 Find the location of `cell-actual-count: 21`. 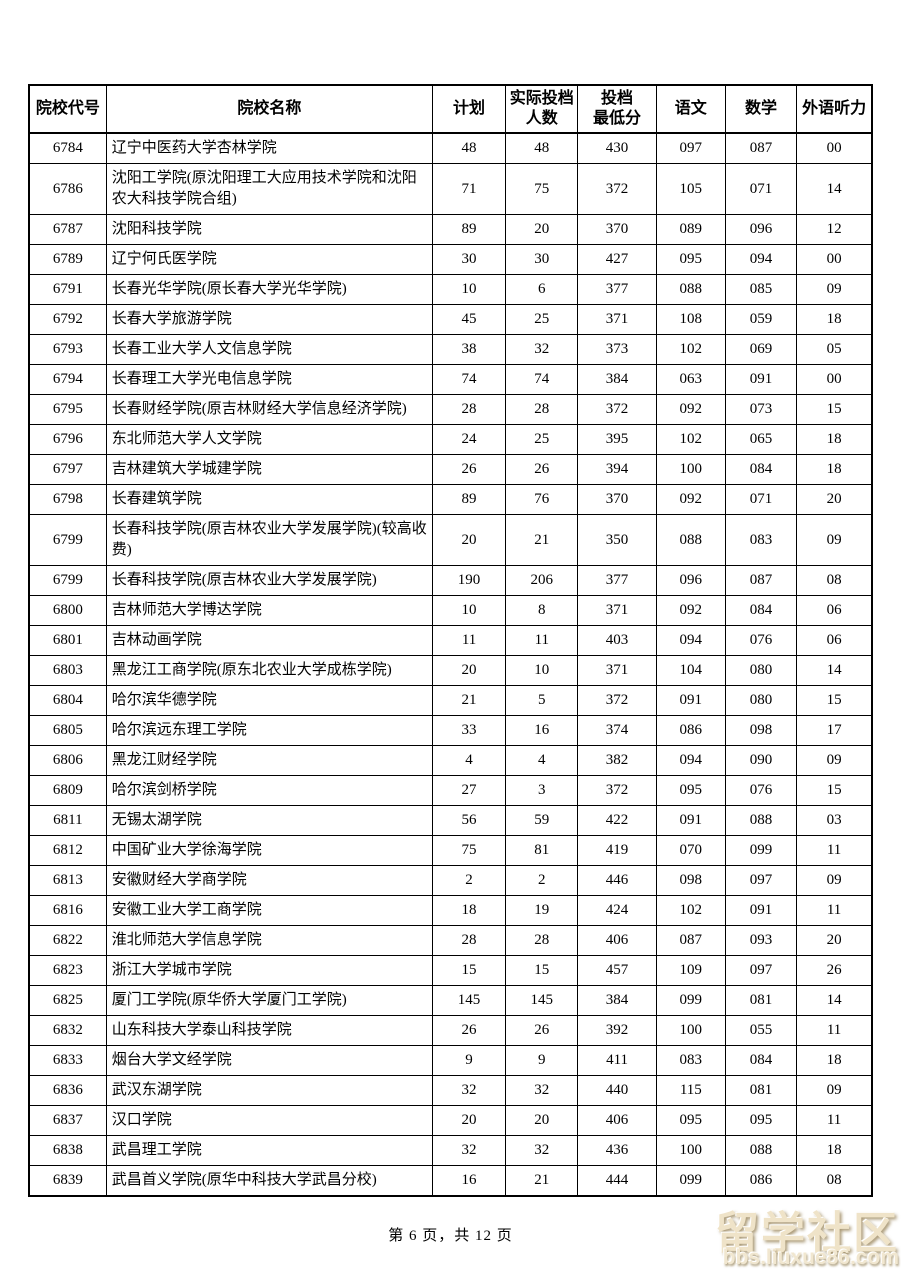

cell-actual-count: 21 is located at coordinates (542, 1181).